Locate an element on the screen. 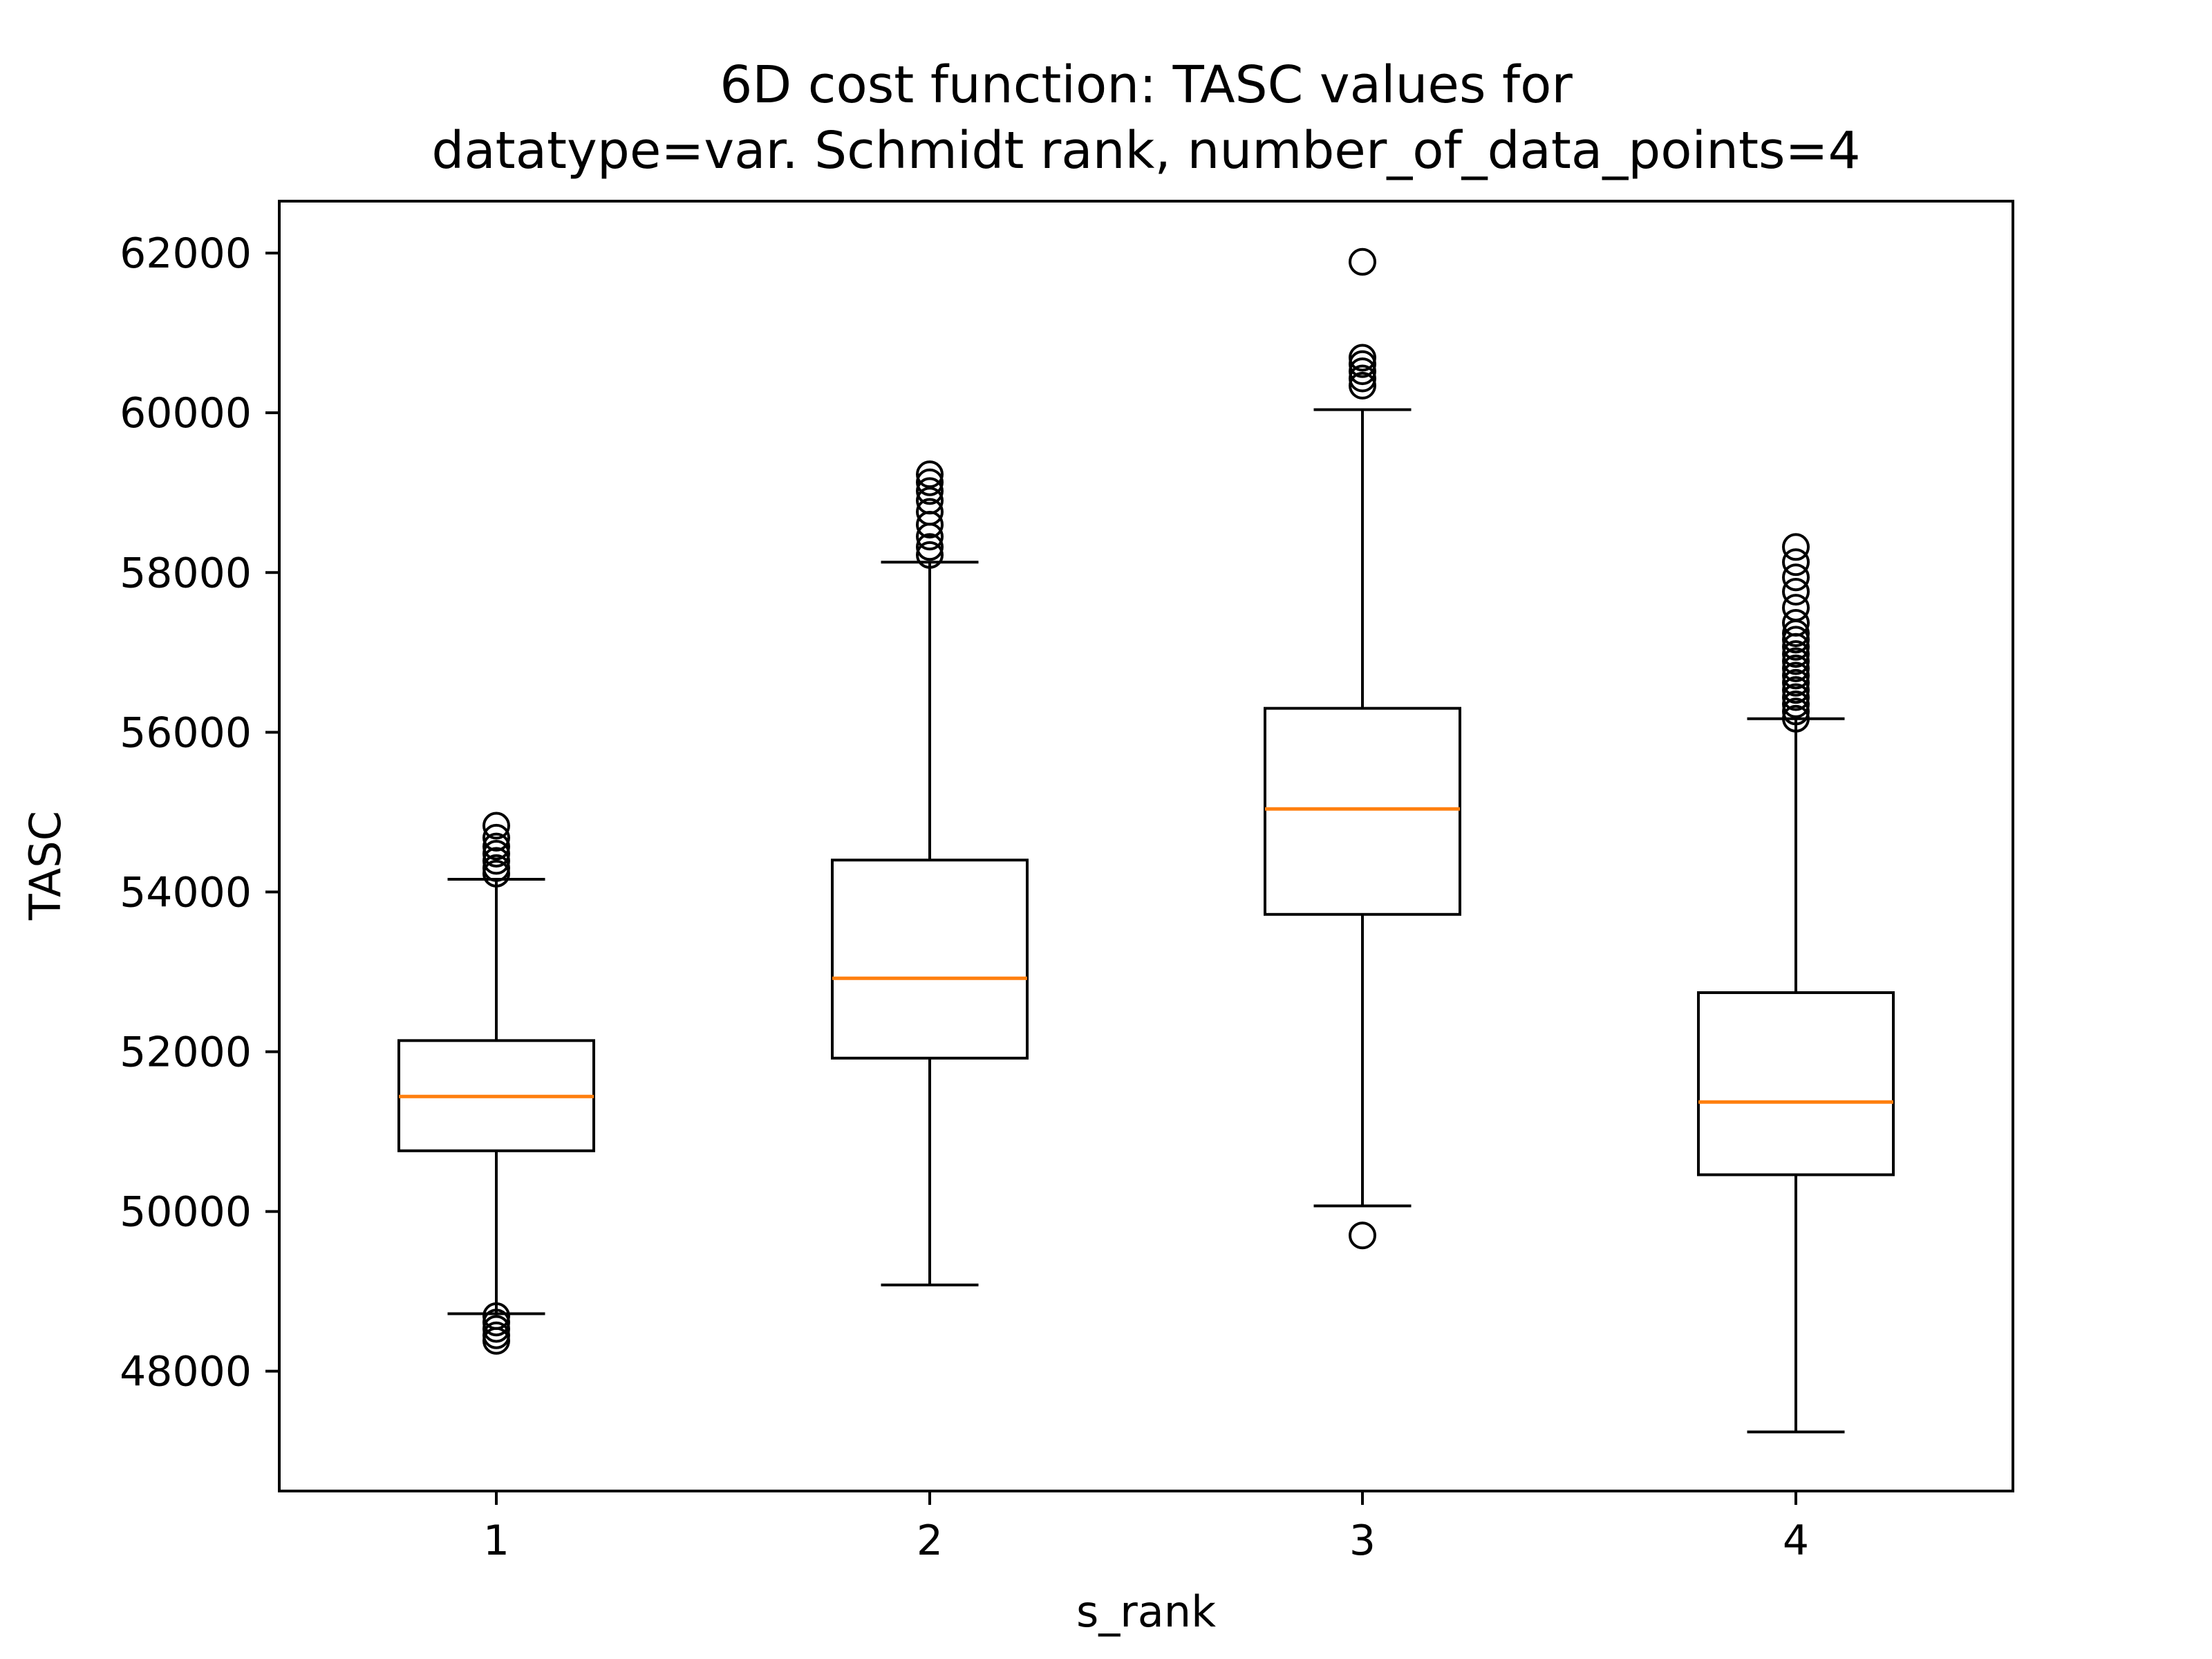 The width and height of the screenshot is (2212, 1659). x-tick-label: 2 is located at coordinates (930, 1541).